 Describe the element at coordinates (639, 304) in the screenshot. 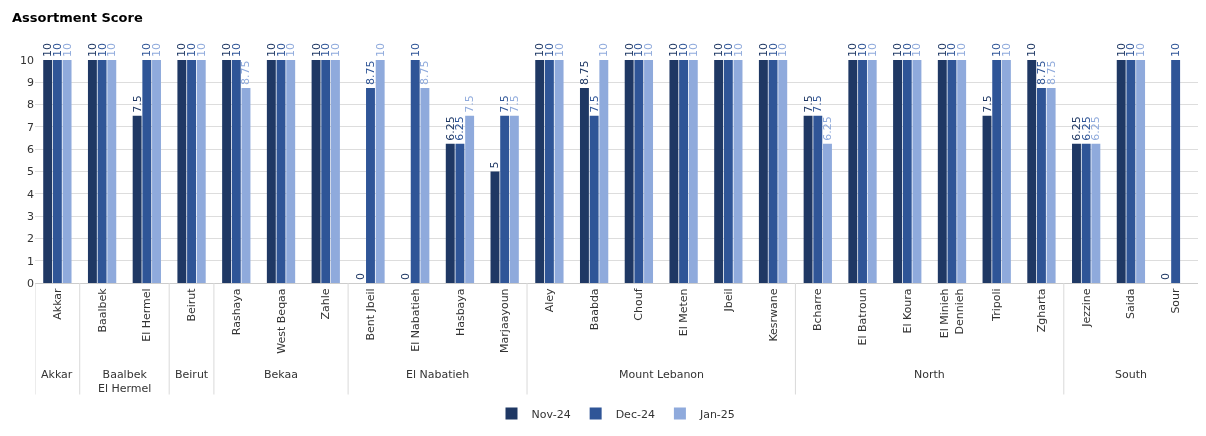

I see `x-tick-label: Chouf` at that location.